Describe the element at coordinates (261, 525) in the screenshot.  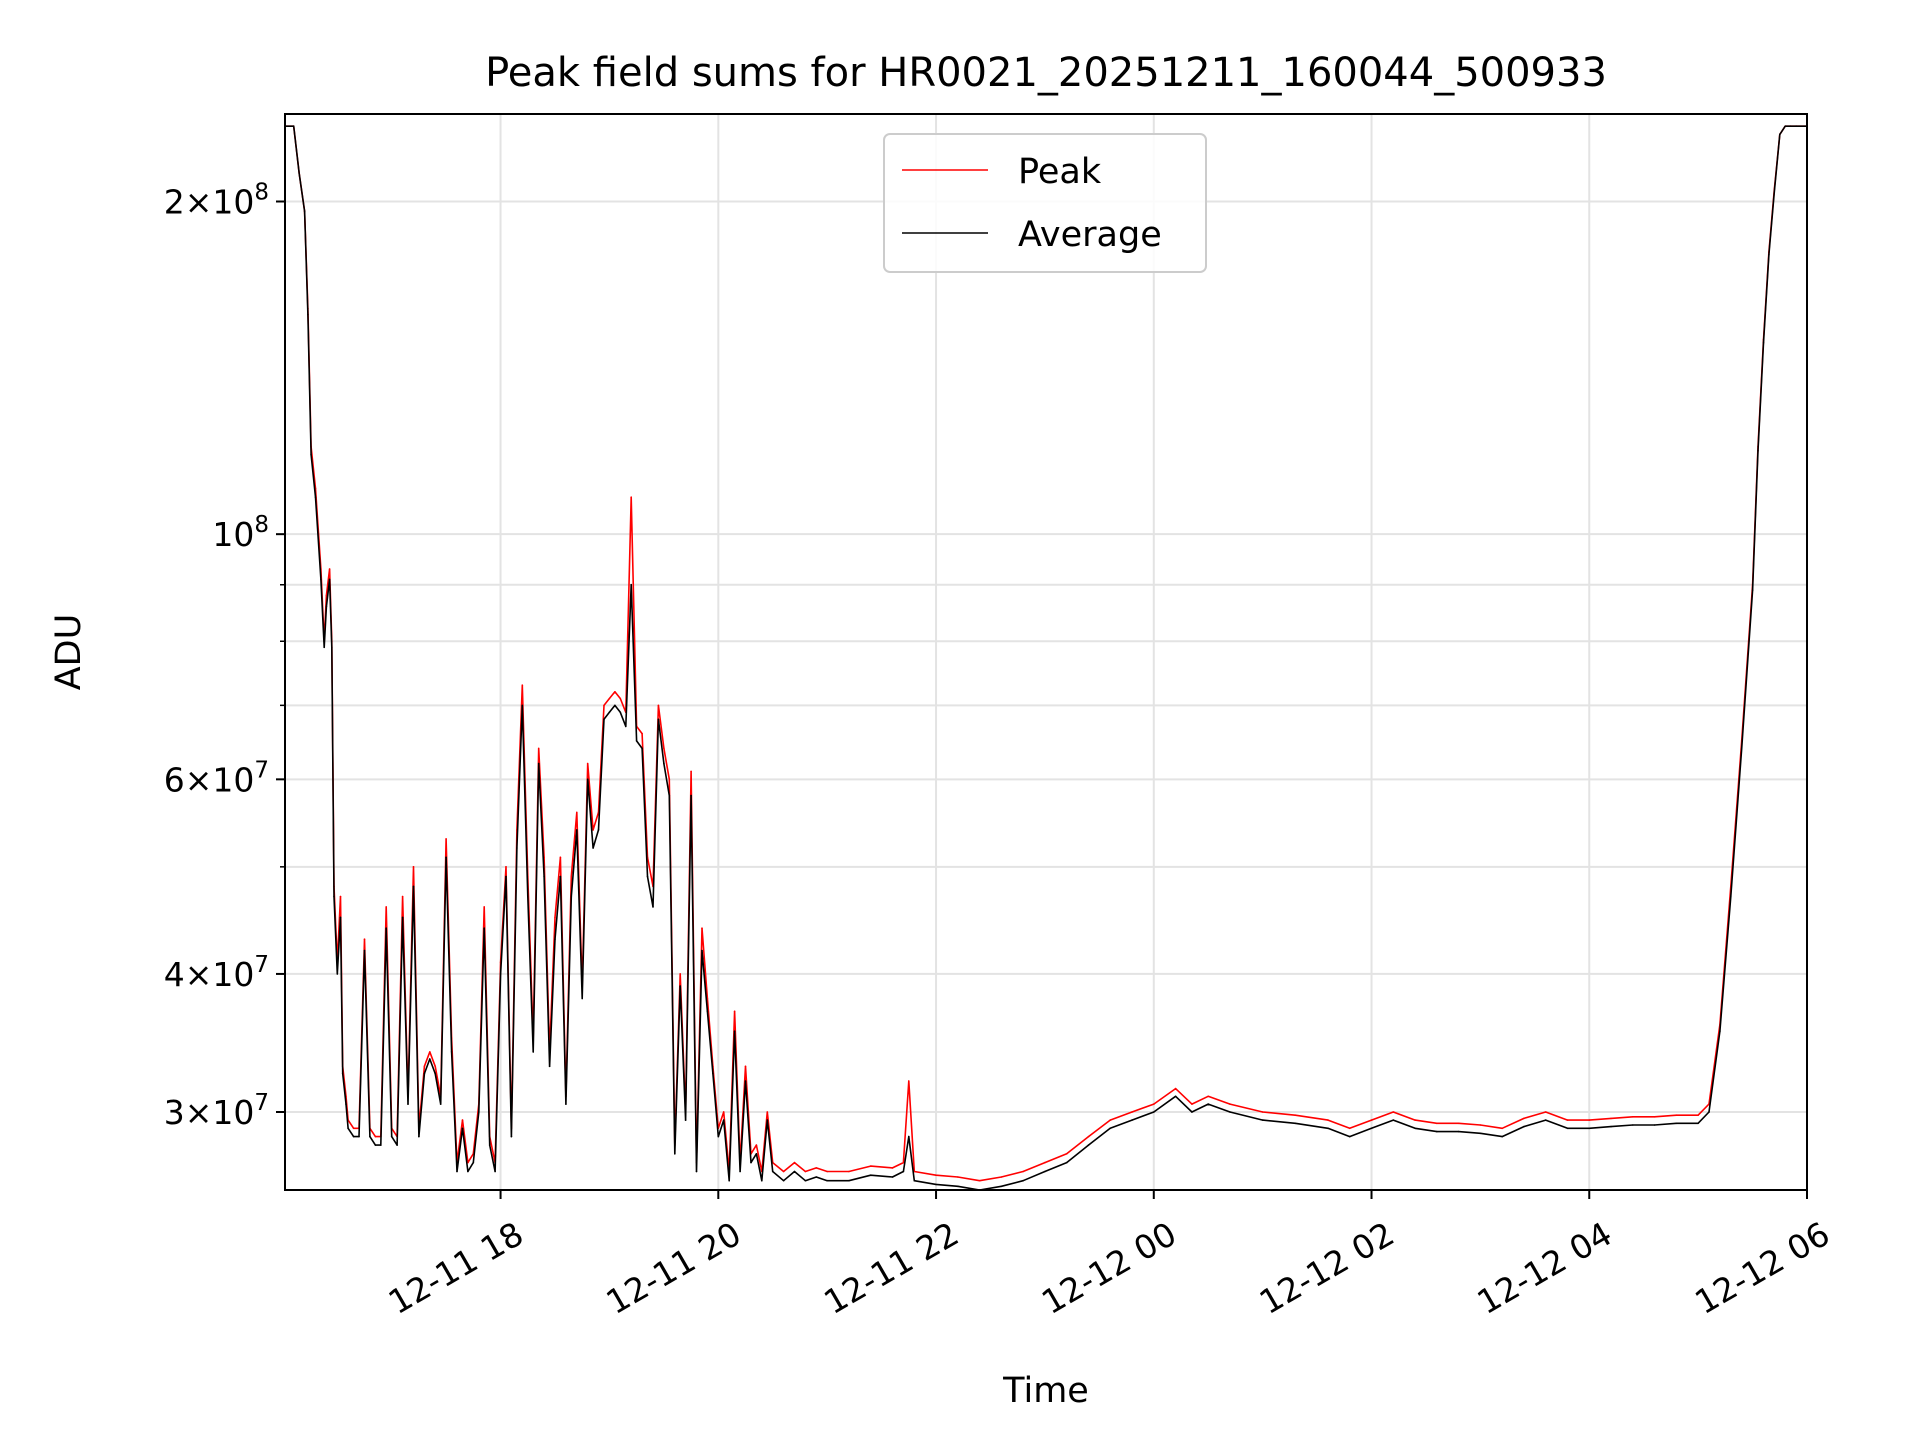
I see `y-tick-exponent: 8` at that location.